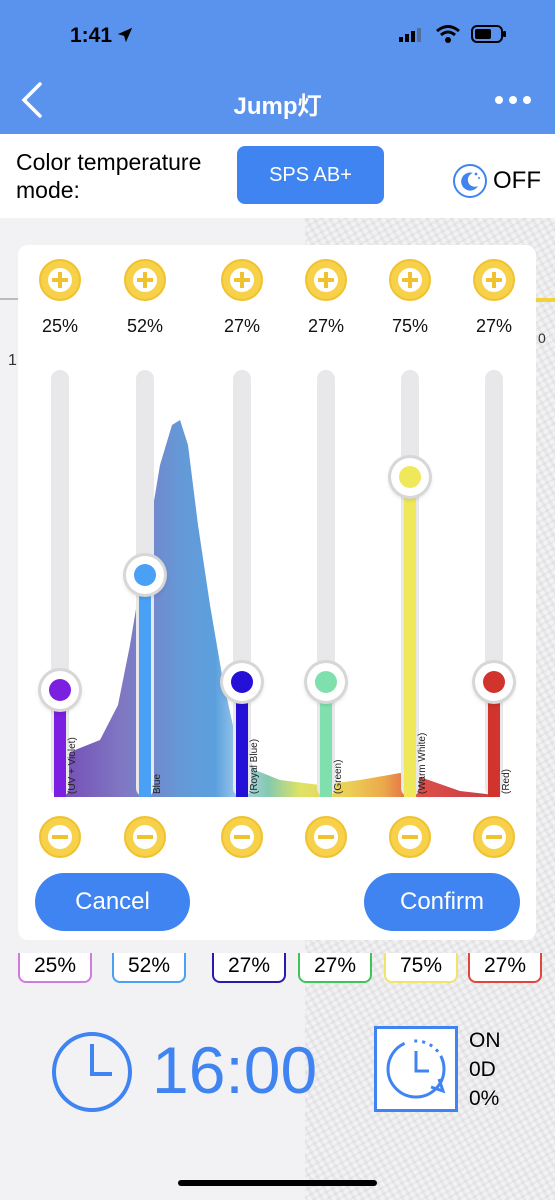 The width and height of the screenshot is (555, 1200). Describe the element at coordinates (145, 326) in the screenshot. I see `channel-percent-blue: 52%` at that location.